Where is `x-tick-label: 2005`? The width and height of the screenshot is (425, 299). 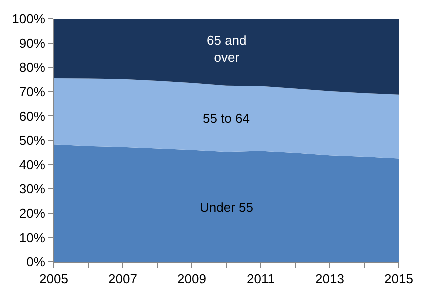
x-tick-label: 2005 is located at coordinates (54, 279).